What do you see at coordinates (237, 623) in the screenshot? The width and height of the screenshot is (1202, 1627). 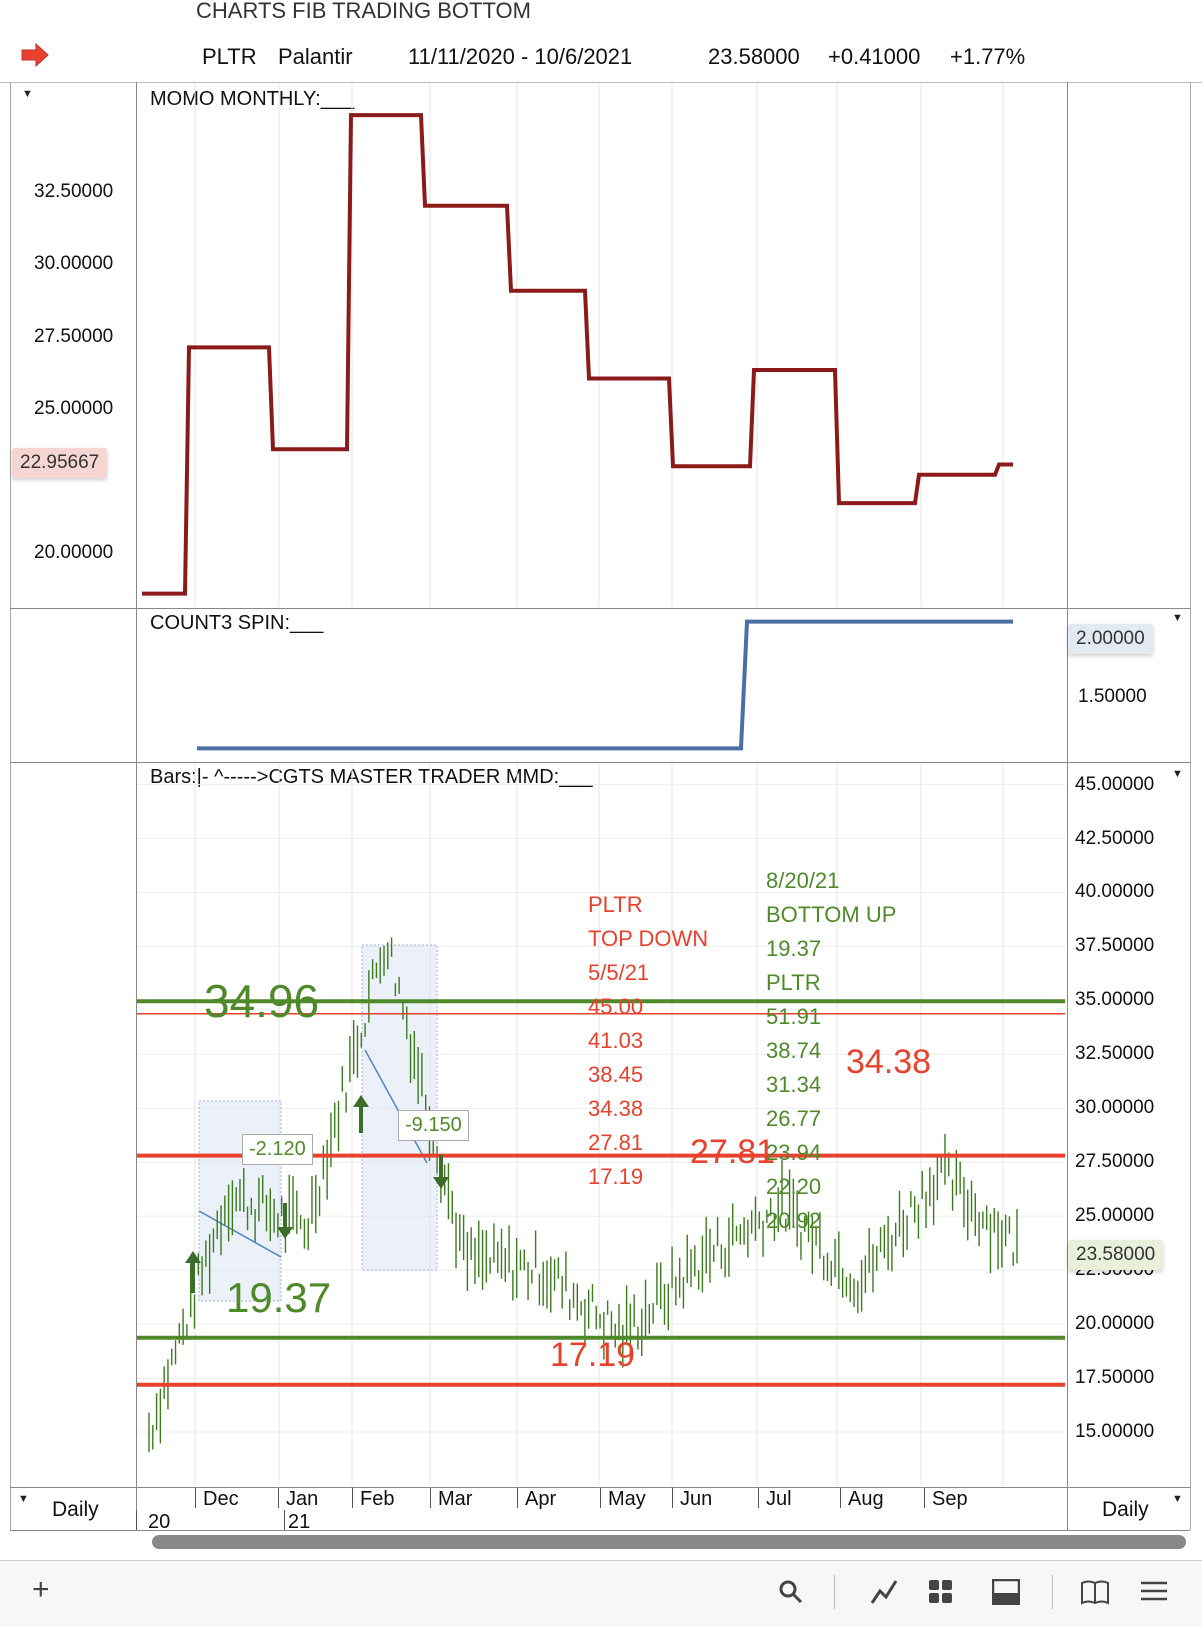 I see `count3-pane-label: COUNT3 SPIN:___` at bounding box center [237, 623].